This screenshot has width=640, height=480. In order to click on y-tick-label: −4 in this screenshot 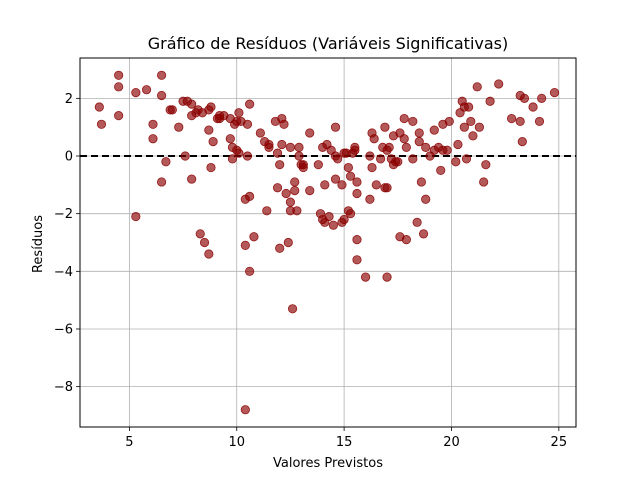, I will do `click(63, 272)`.